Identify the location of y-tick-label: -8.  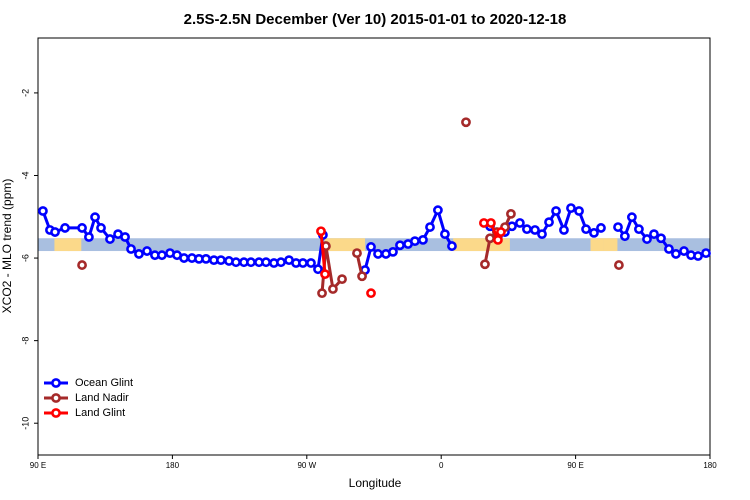
(25, 341).